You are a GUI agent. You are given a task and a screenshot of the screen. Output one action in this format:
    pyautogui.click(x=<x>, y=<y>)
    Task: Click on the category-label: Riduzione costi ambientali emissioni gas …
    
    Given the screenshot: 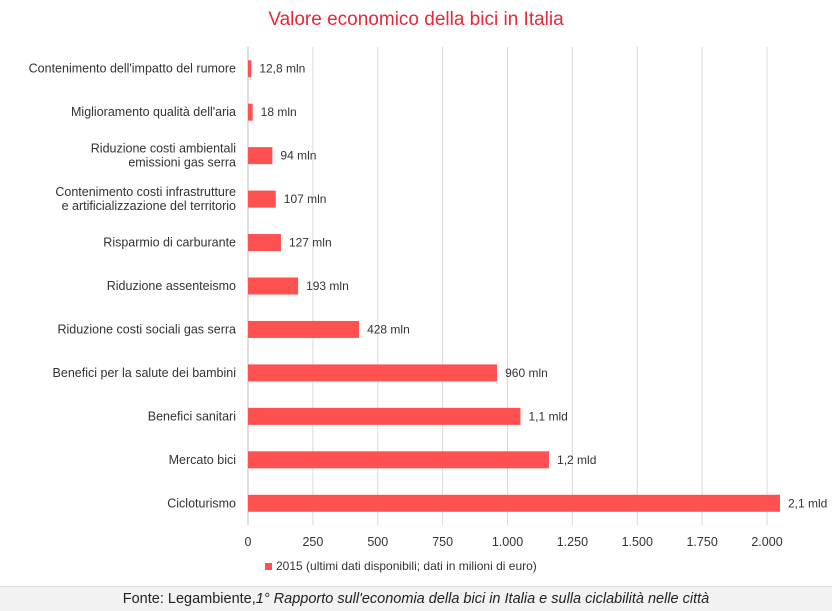 What is the action you would take?
    pyautogui.click(x=163, y=156)
    